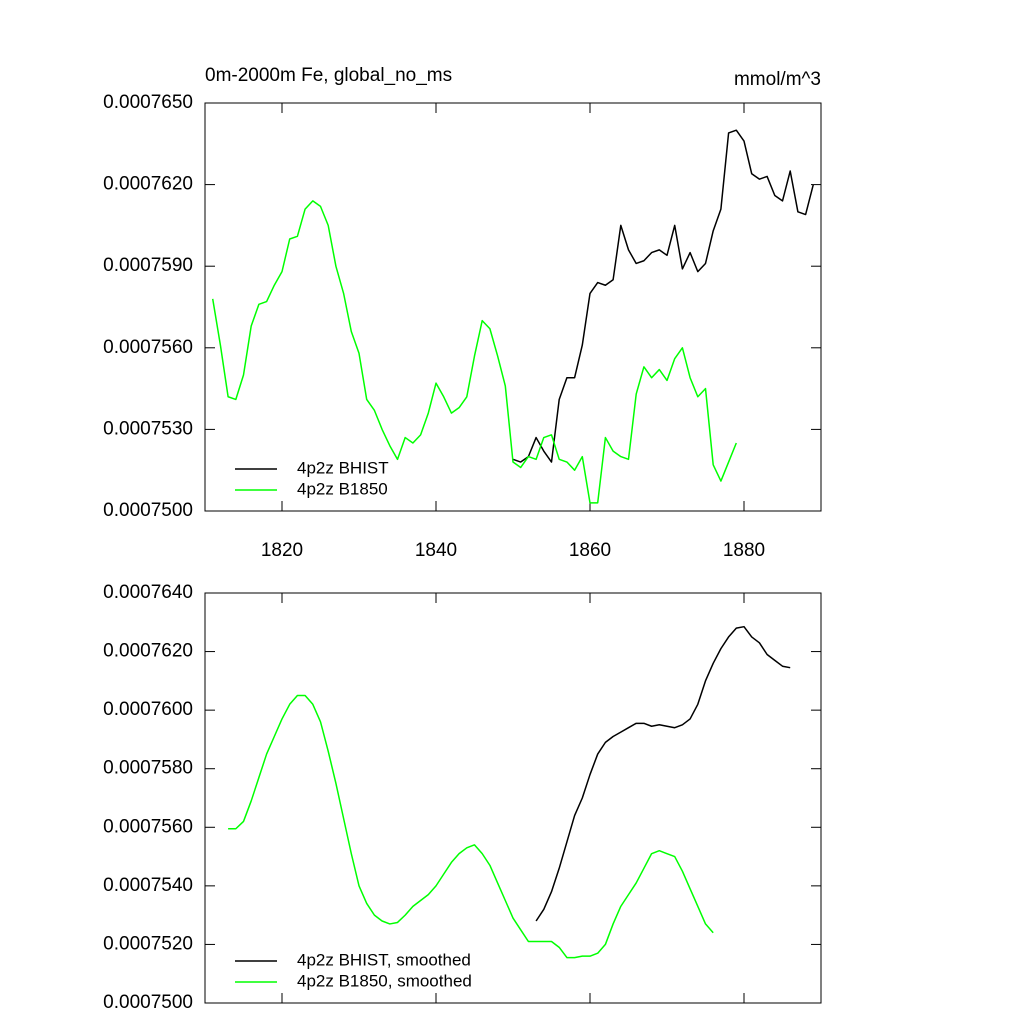 This screenshot has width=1024, height=1024. Describe the element at coordinates (282, 550) in the screenshot. I see `x-tick-label: 1820` at that location.